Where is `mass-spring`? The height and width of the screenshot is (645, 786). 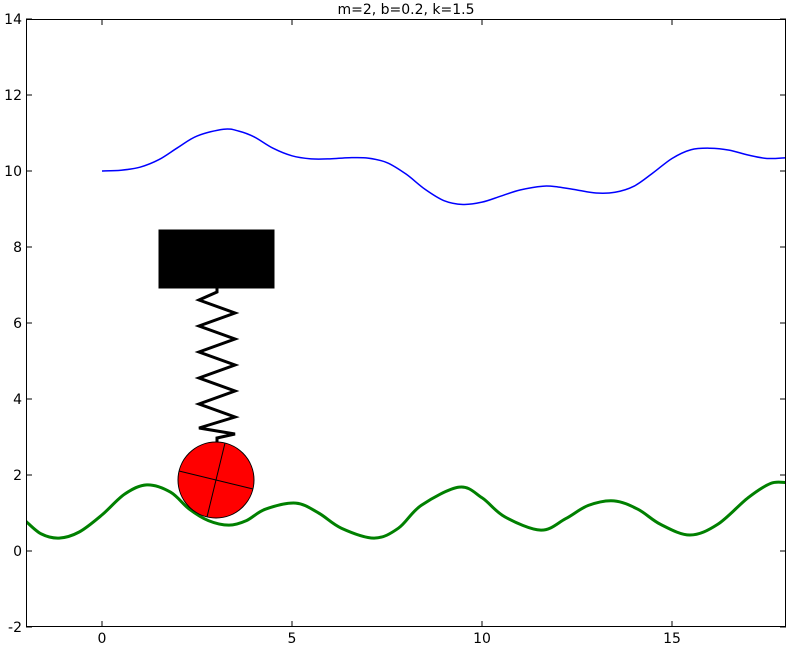 mass-spring is located at coordinates (216, 374).